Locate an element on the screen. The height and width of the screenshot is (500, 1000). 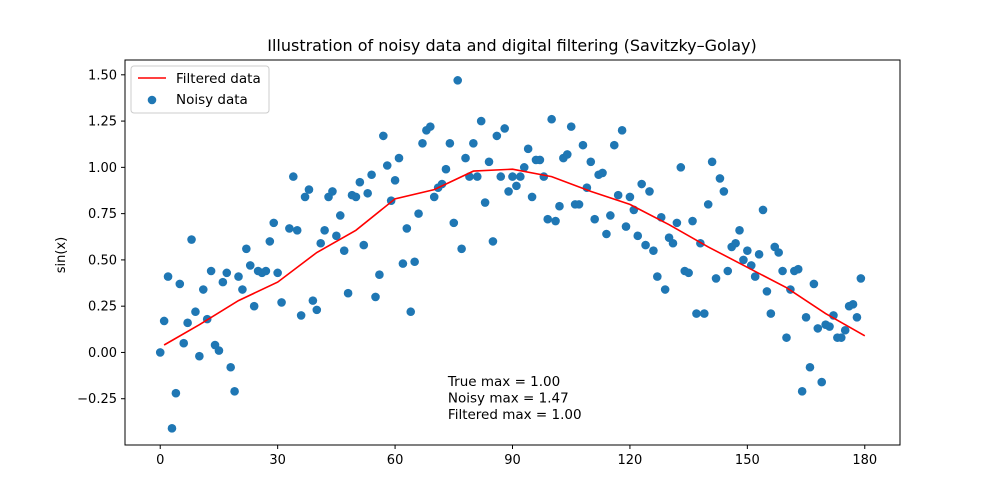
annotation-line: Filtered max = 1.00 is located at coordinates (515, 415).